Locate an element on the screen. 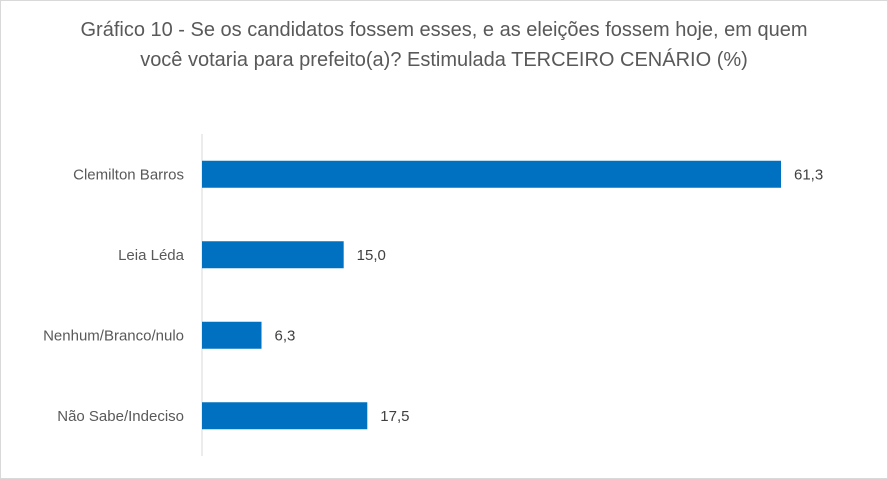 Image resolution: width=888 pixels, height=479 pixels. data-label: 61,3 is located at coordinates (808, 174).